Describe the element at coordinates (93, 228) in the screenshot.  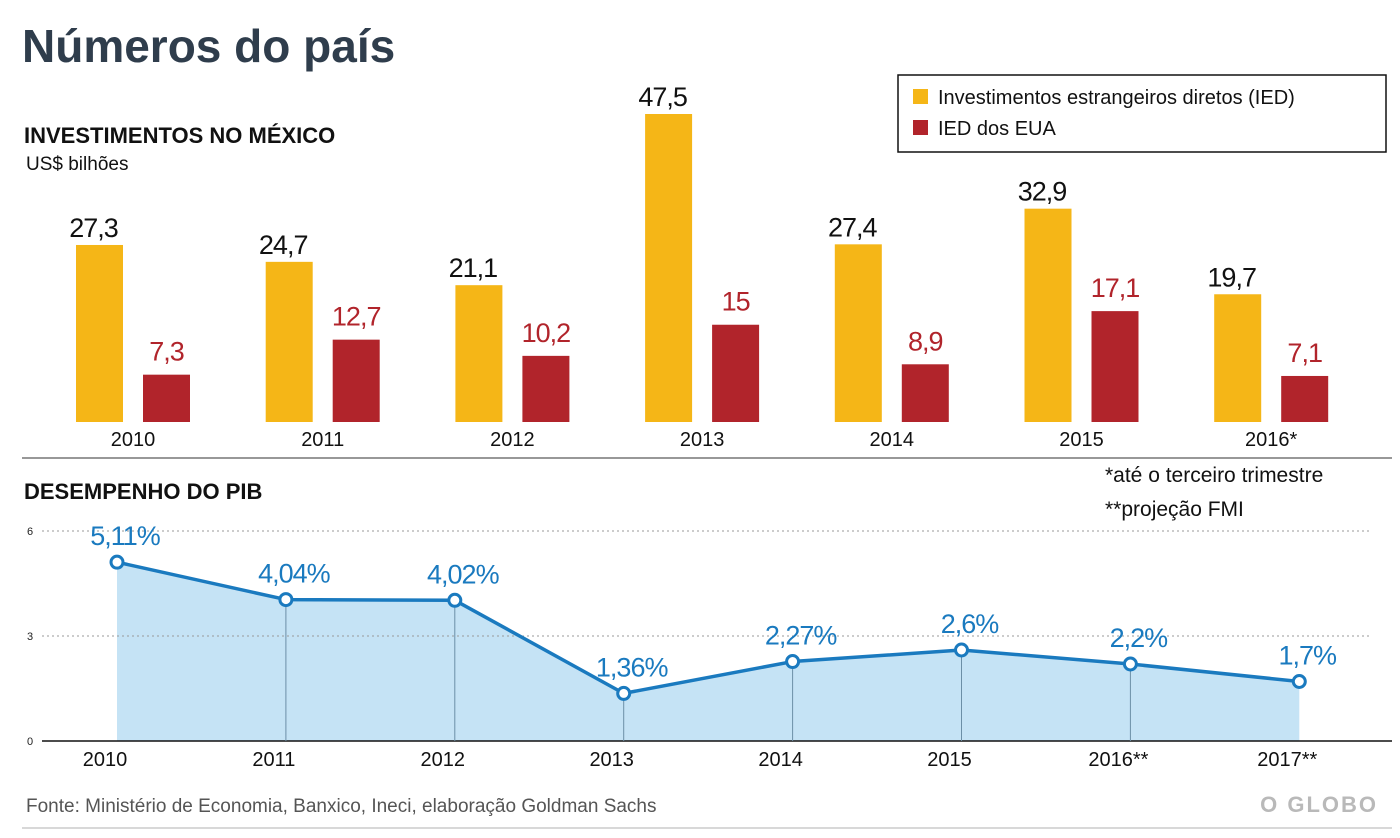
I see `bar-value-label-ied: 27,3` at that location.